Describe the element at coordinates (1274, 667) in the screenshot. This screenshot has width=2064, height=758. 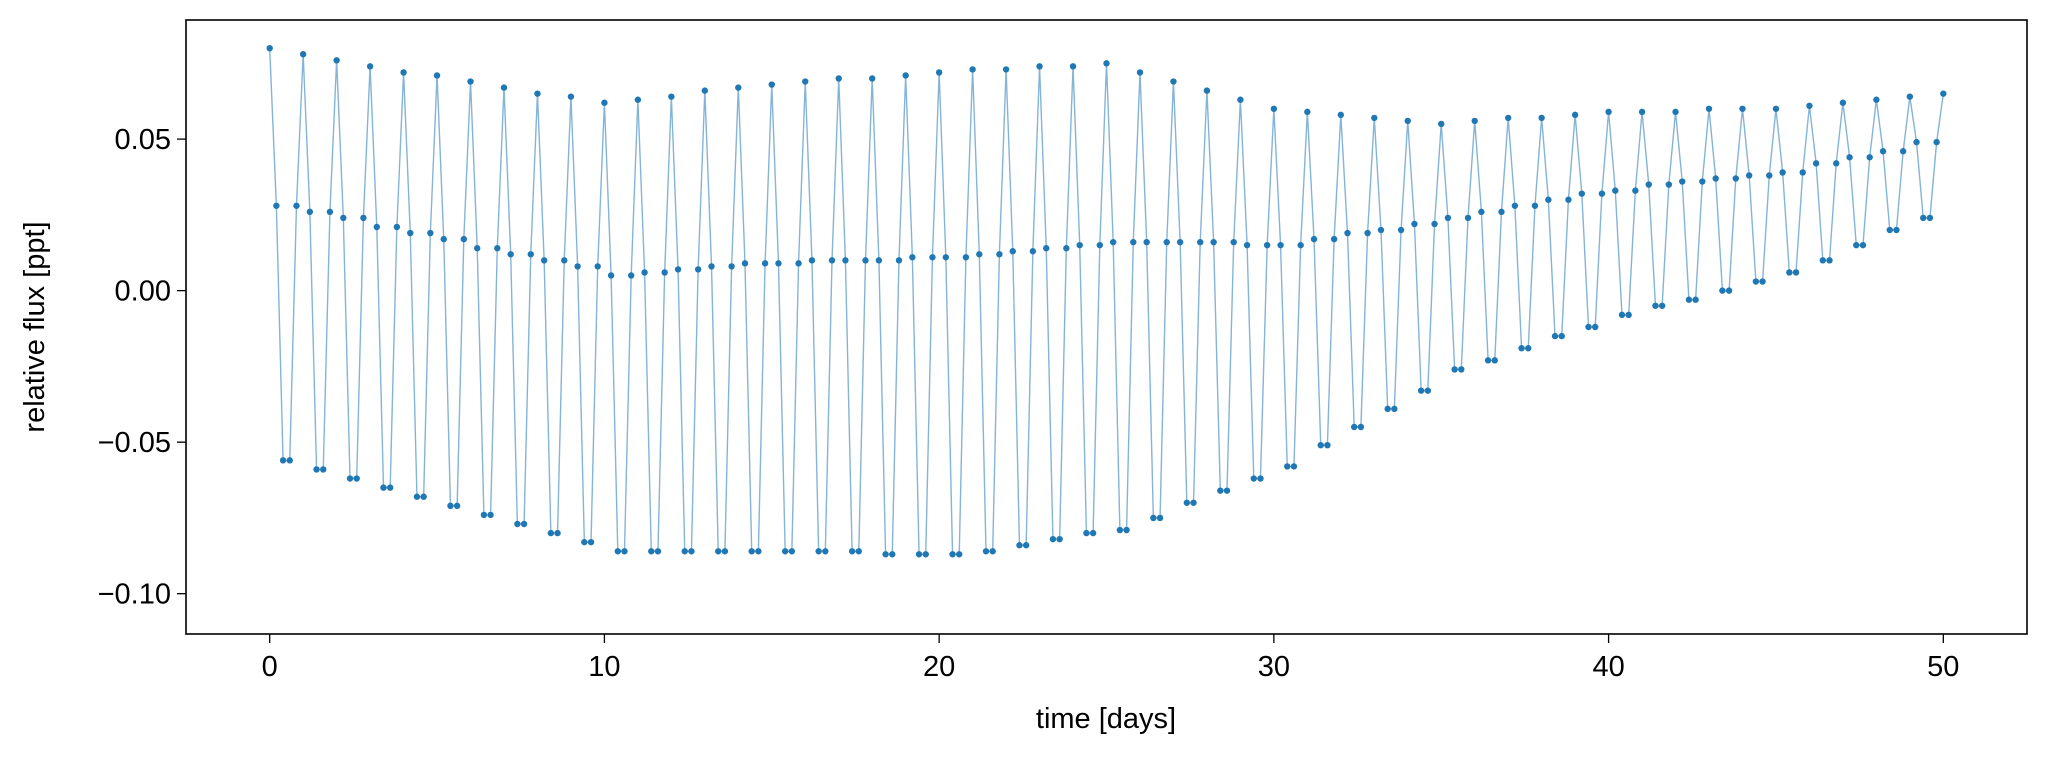
I see `x-tick-label: 30` at that location.